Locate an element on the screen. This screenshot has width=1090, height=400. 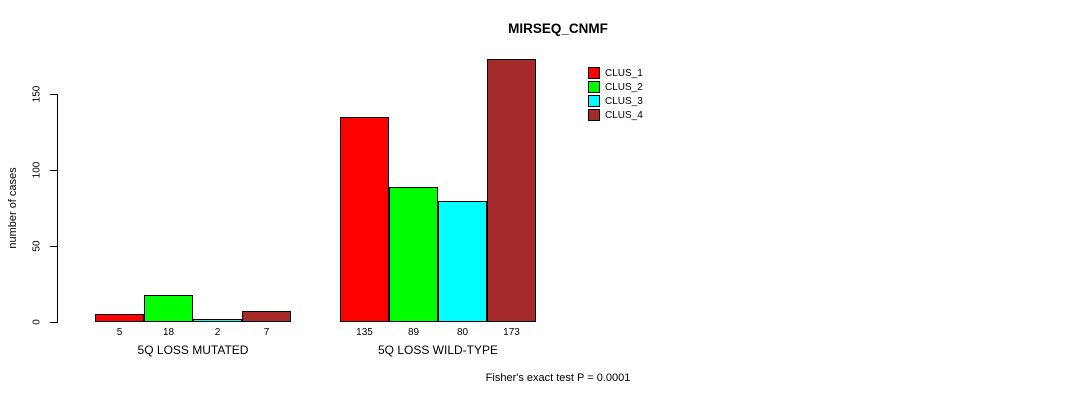
y-tick-label: 100 is located at coordinates (37, 170).